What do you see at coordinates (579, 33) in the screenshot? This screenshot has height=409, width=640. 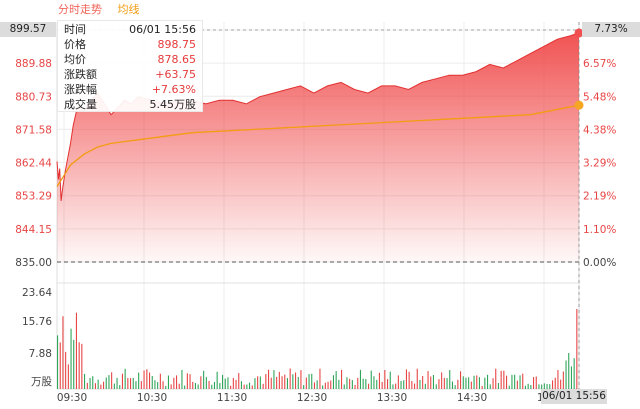 I see `price-dot` at bounding box center [579, 33].